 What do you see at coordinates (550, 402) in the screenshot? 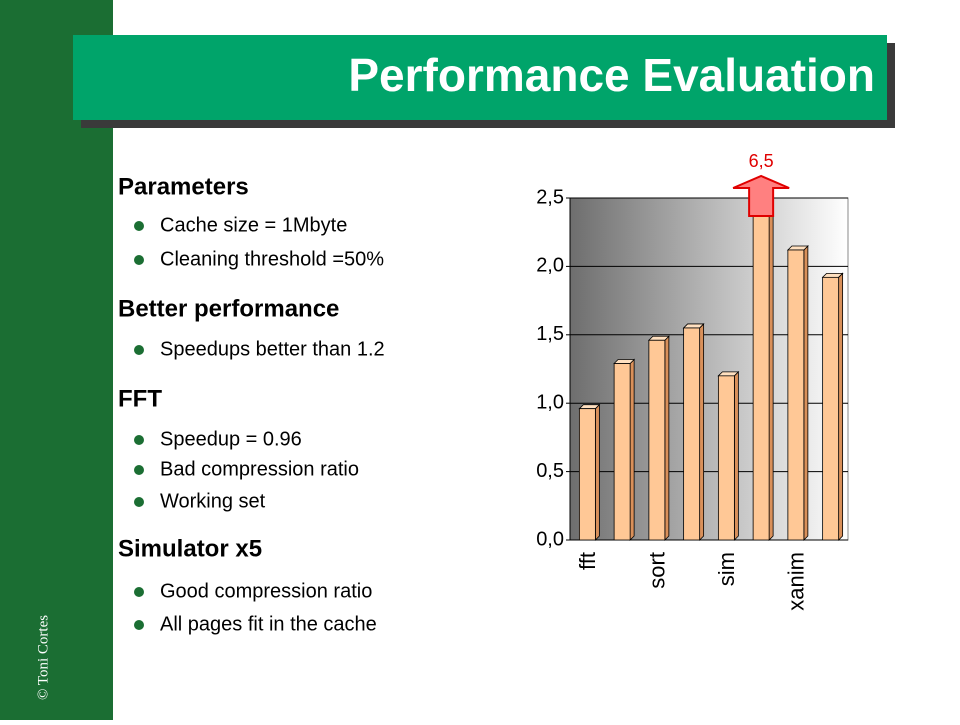
I see `y-tick-label: 1,0` at bounding box center [550, 402].